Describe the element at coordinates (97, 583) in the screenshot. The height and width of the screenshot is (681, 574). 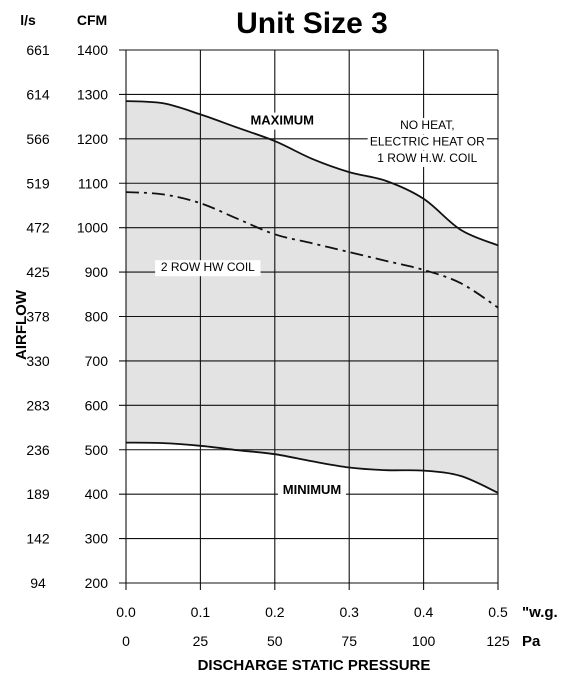
I see `y-tick-label-cfm: 200` at that location.